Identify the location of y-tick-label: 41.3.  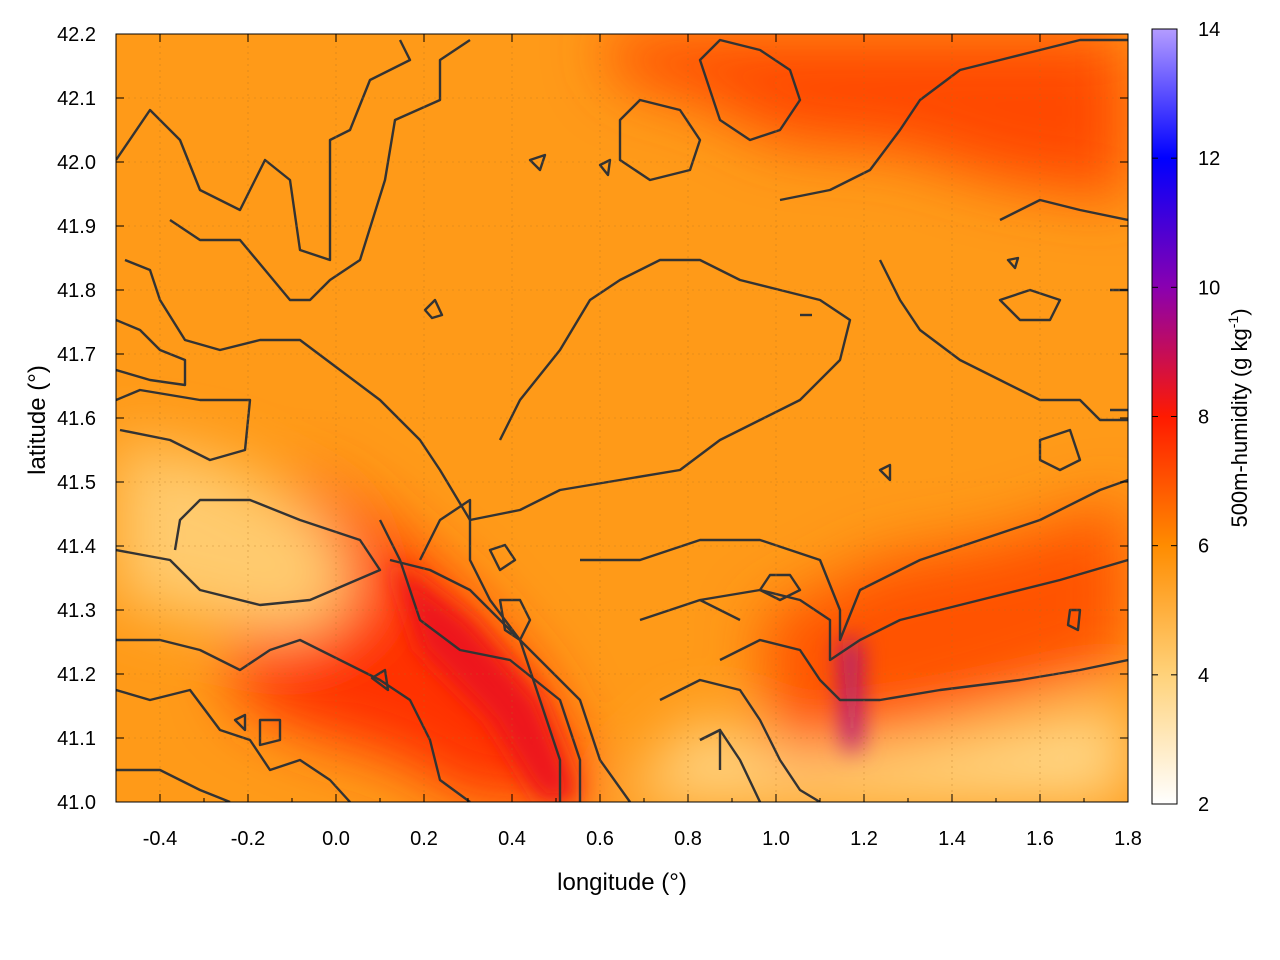
(76, 611).